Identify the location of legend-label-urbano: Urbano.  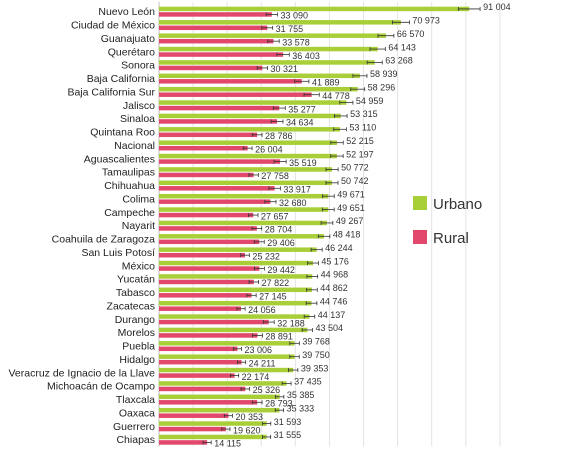
(457, 204).